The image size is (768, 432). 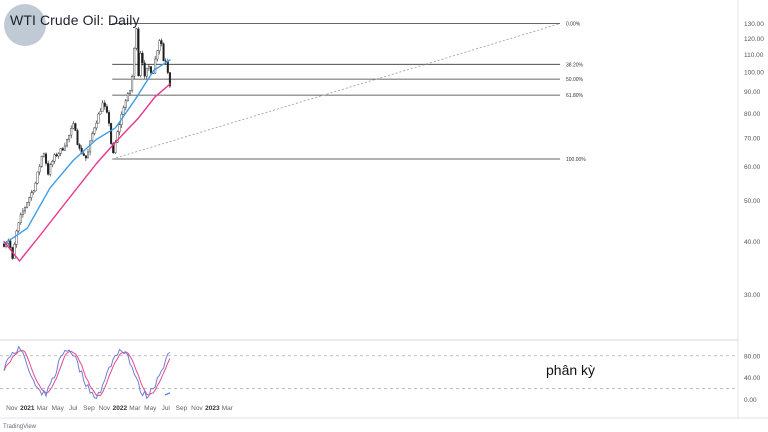 I want to click on fib-level-label: 38.20%, so click(x=575, y=65).